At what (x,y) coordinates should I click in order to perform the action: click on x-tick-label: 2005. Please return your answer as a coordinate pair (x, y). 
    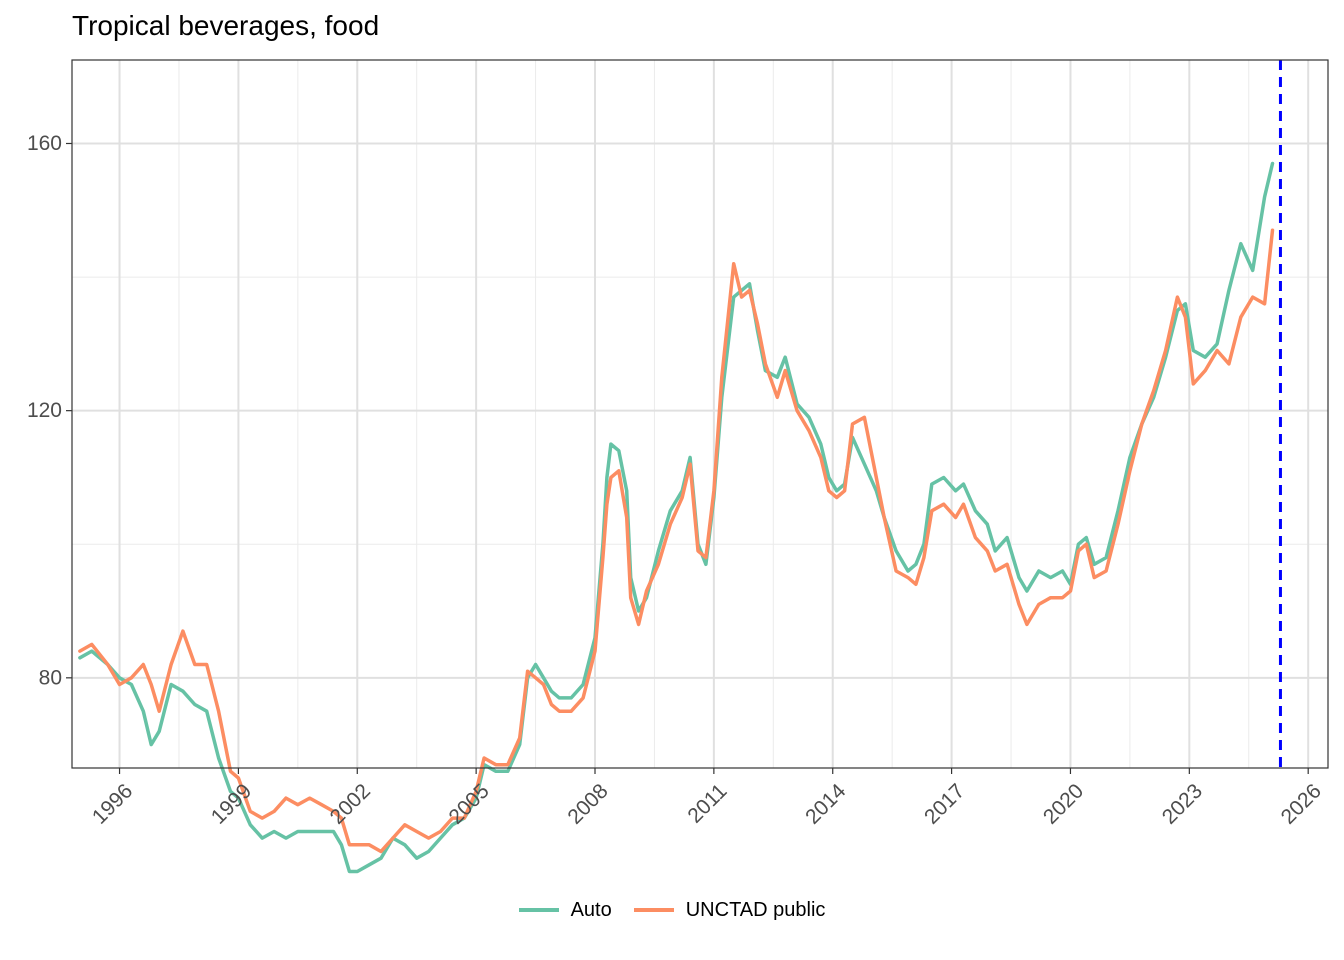
    Looking at the image, I should click on (469, 803).